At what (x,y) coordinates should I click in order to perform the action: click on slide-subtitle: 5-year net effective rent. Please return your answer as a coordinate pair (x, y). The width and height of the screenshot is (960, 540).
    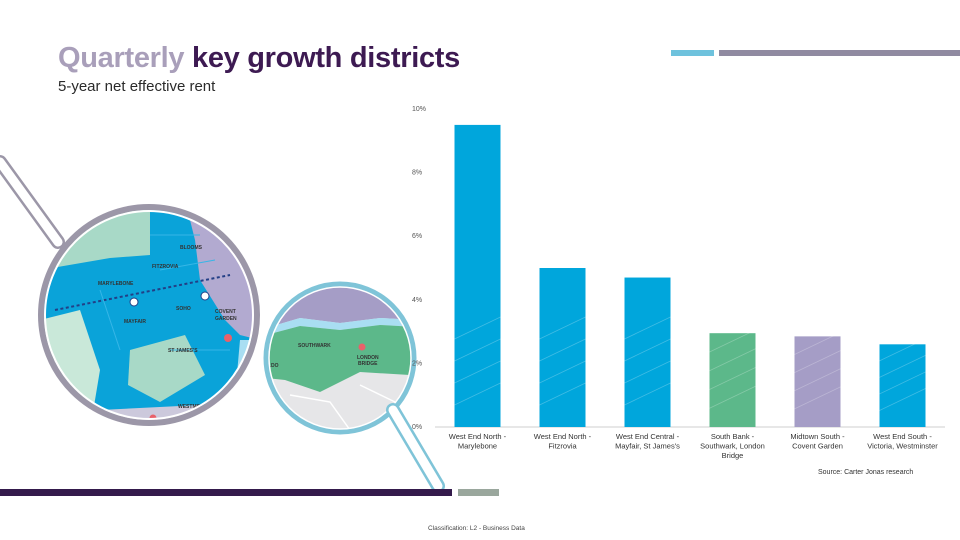
    Looking at the image, I should click on (137, 86).